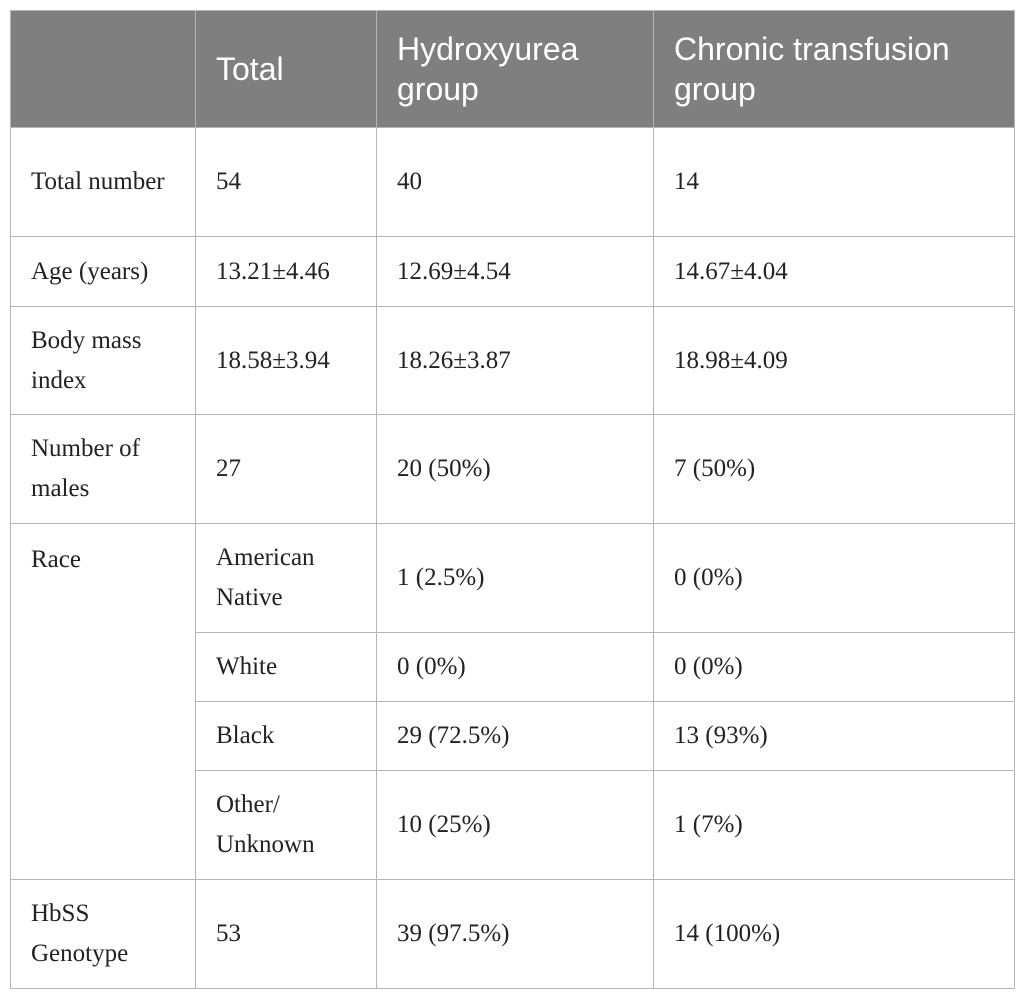 The image size is (1025, 998). What do you see at coordinates (286, 182) in the screenshot?
I see `table-cell: 54` at bounding box center [286, 182].